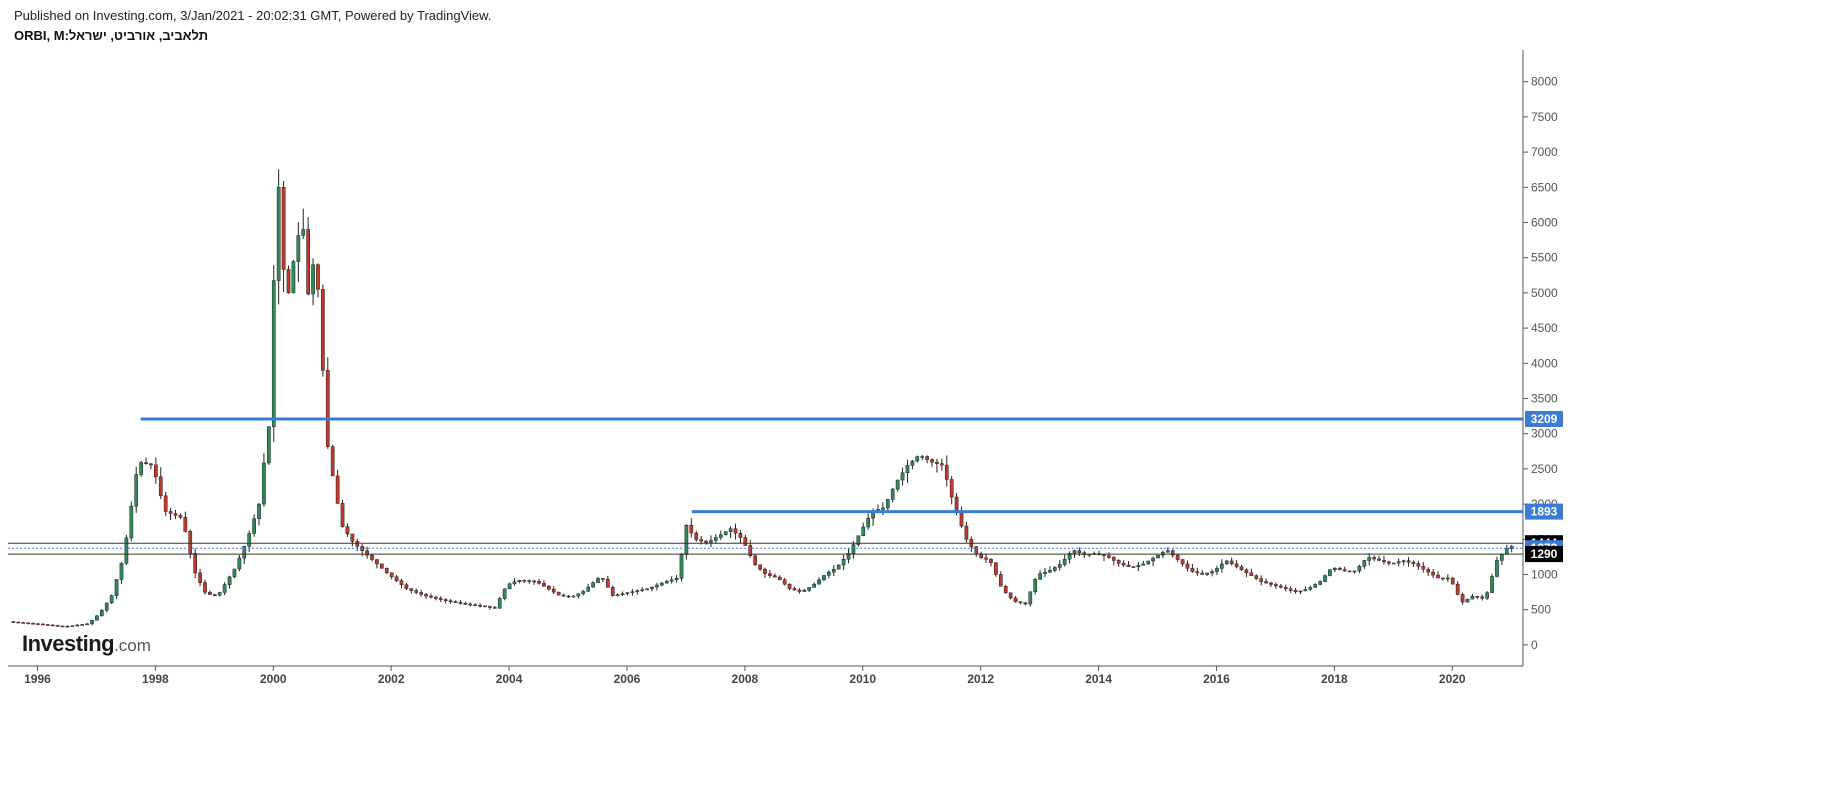 The height and width of the screenshot is (807, 1833). I want to click on y-tick-label: 5000, so click(1544, 293).